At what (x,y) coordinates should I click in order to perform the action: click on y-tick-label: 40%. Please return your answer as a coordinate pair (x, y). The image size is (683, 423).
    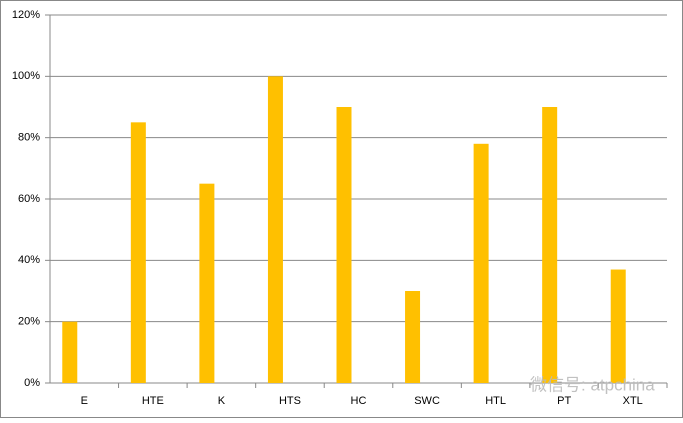
    Looking at the image, I should click on (29, 260).